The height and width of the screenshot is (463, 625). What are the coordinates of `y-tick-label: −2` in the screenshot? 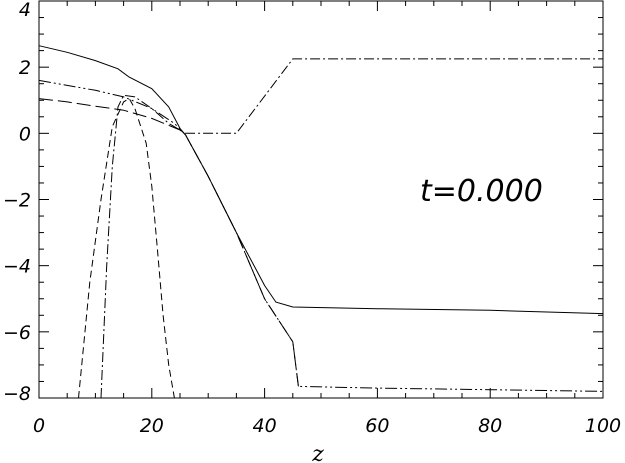 It's located at (17, 201).